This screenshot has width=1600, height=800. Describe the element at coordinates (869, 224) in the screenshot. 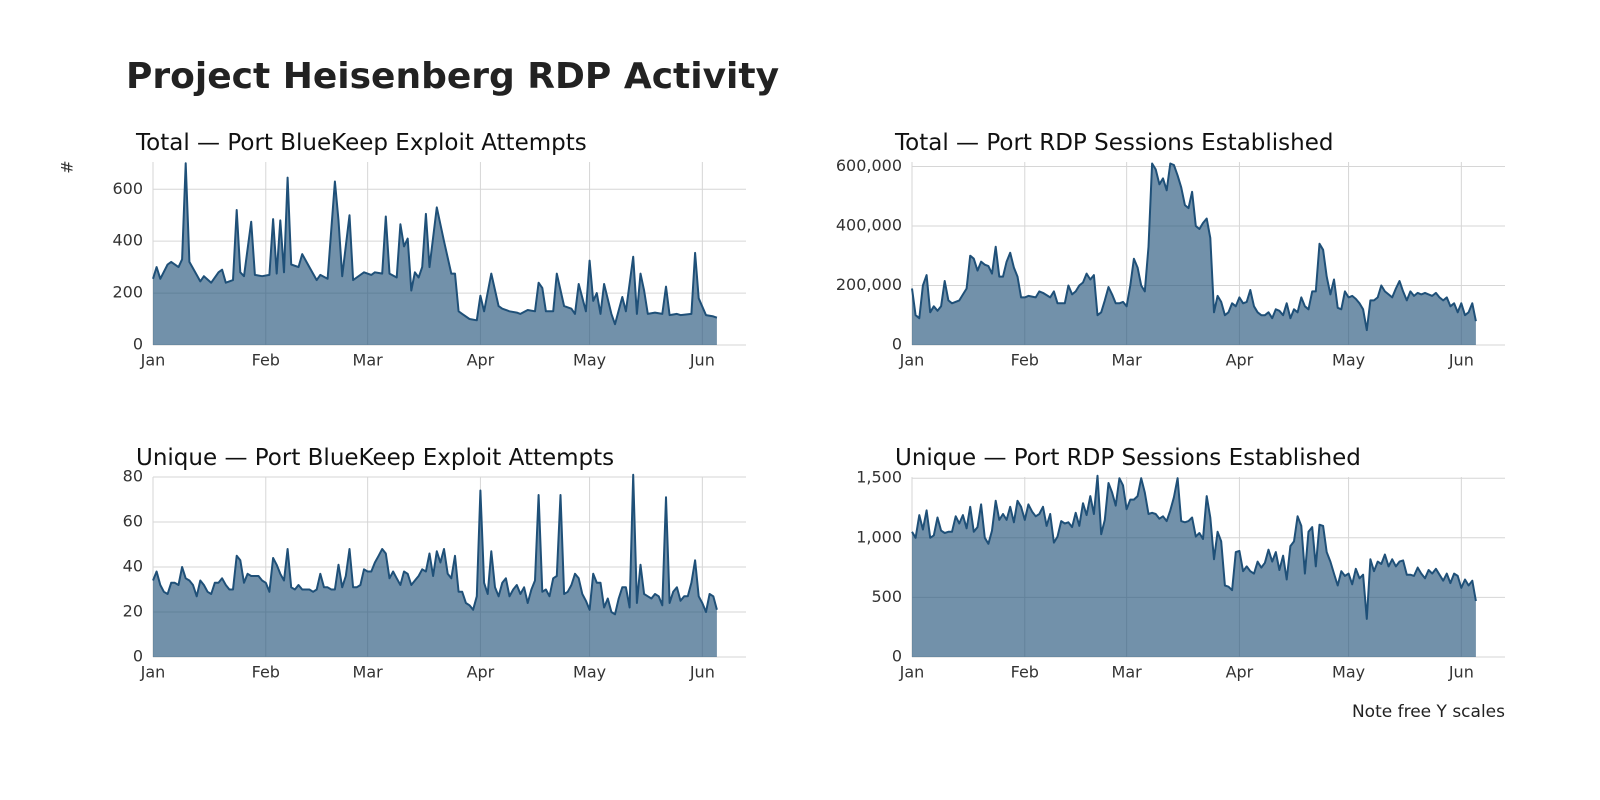

I see `y-tick-label: 400,000` at that location.